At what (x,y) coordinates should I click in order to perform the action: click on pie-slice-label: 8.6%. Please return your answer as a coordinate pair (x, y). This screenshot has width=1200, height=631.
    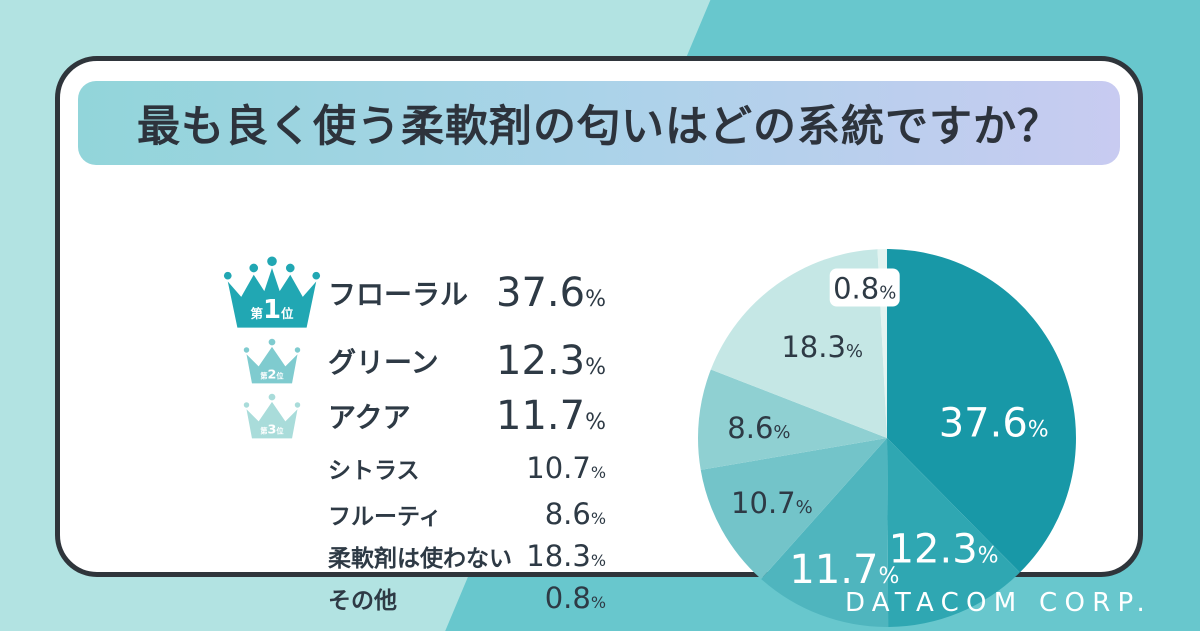
    Looking at the image, I should click on (758, 428).